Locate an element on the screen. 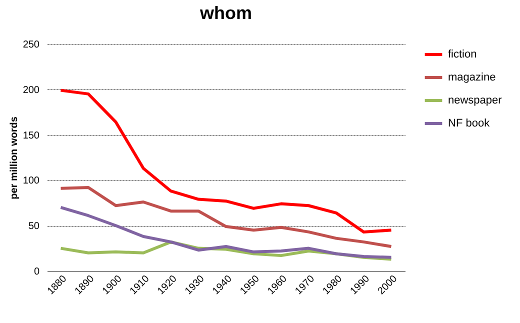  y-tick-label: 100 is located at coordinates (31, 181).